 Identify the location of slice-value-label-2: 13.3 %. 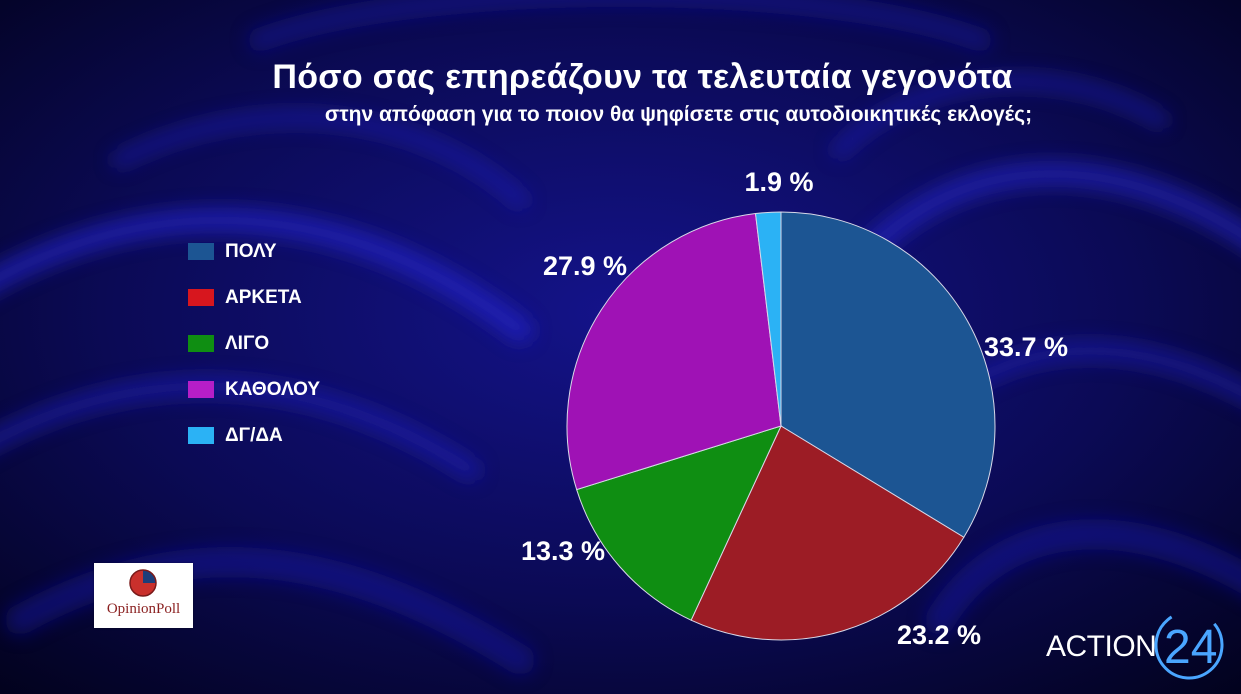
(563, 551).